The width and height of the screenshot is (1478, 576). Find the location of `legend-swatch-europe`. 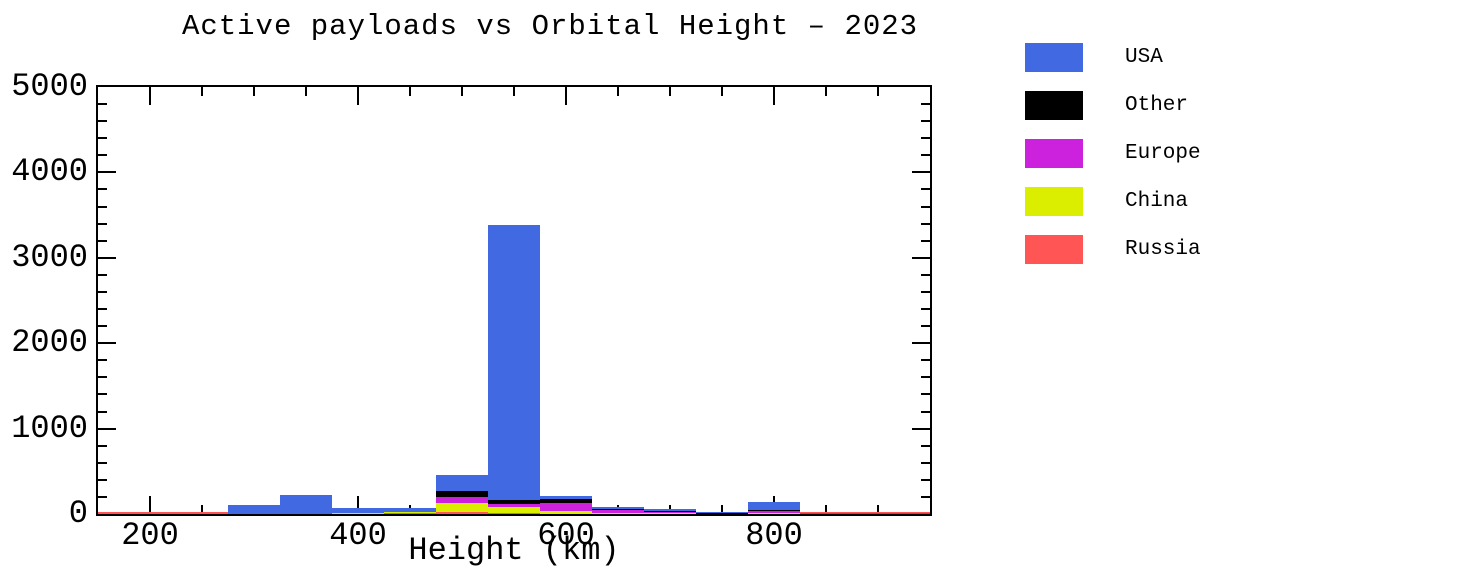

legend-swatch-europe is located at coordinates (1054, 153).